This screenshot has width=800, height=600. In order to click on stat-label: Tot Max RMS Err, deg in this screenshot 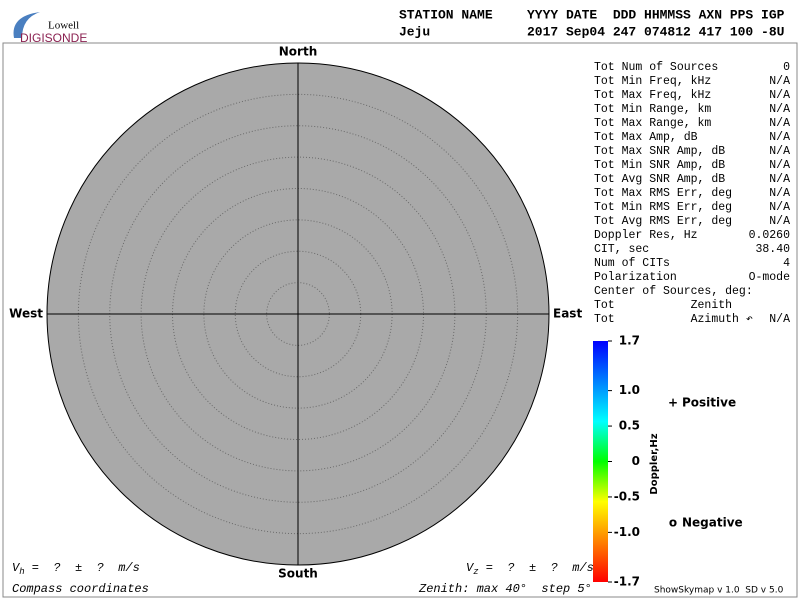, I will do `click(663, 193)`.